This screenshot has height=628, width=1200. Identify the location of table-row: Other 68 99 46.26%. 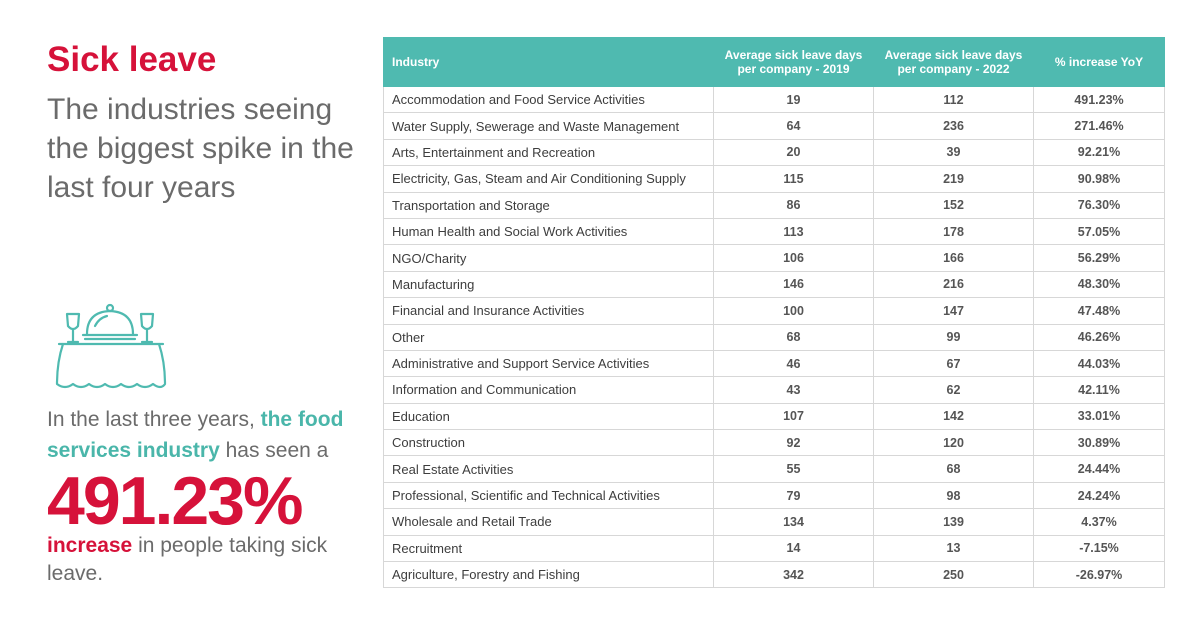
(774, 337).